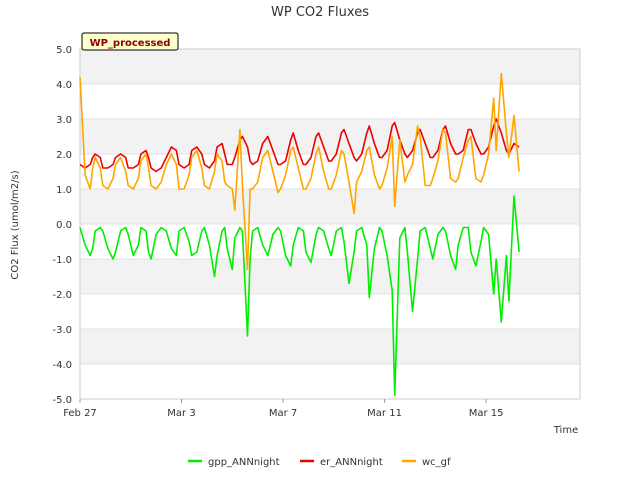 The width and height of the screenshot is (640, 480). I want to click on chart-title: WP CO2 Fluxes, so click(320, 12).